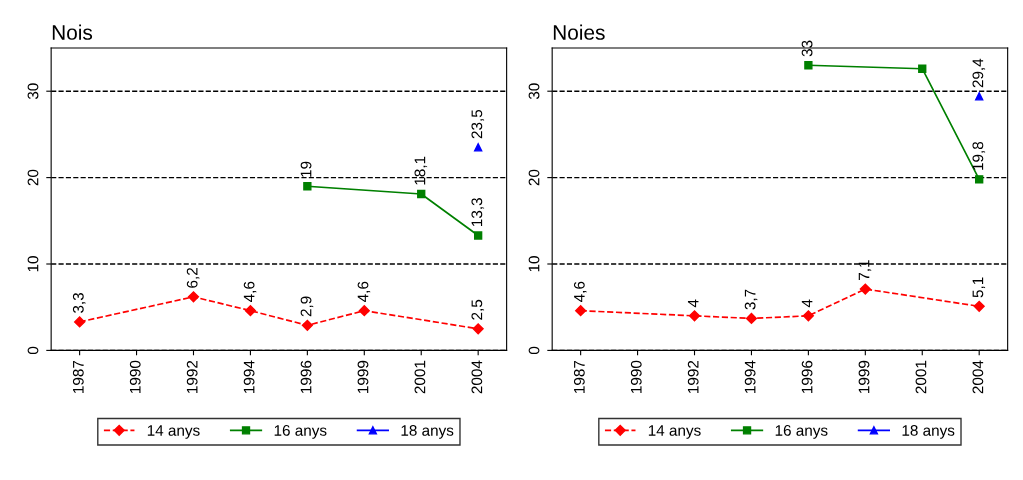  Describe the element at coordinates (478, 124) in the screenshot. I see `data-label: 23,5` at that location.